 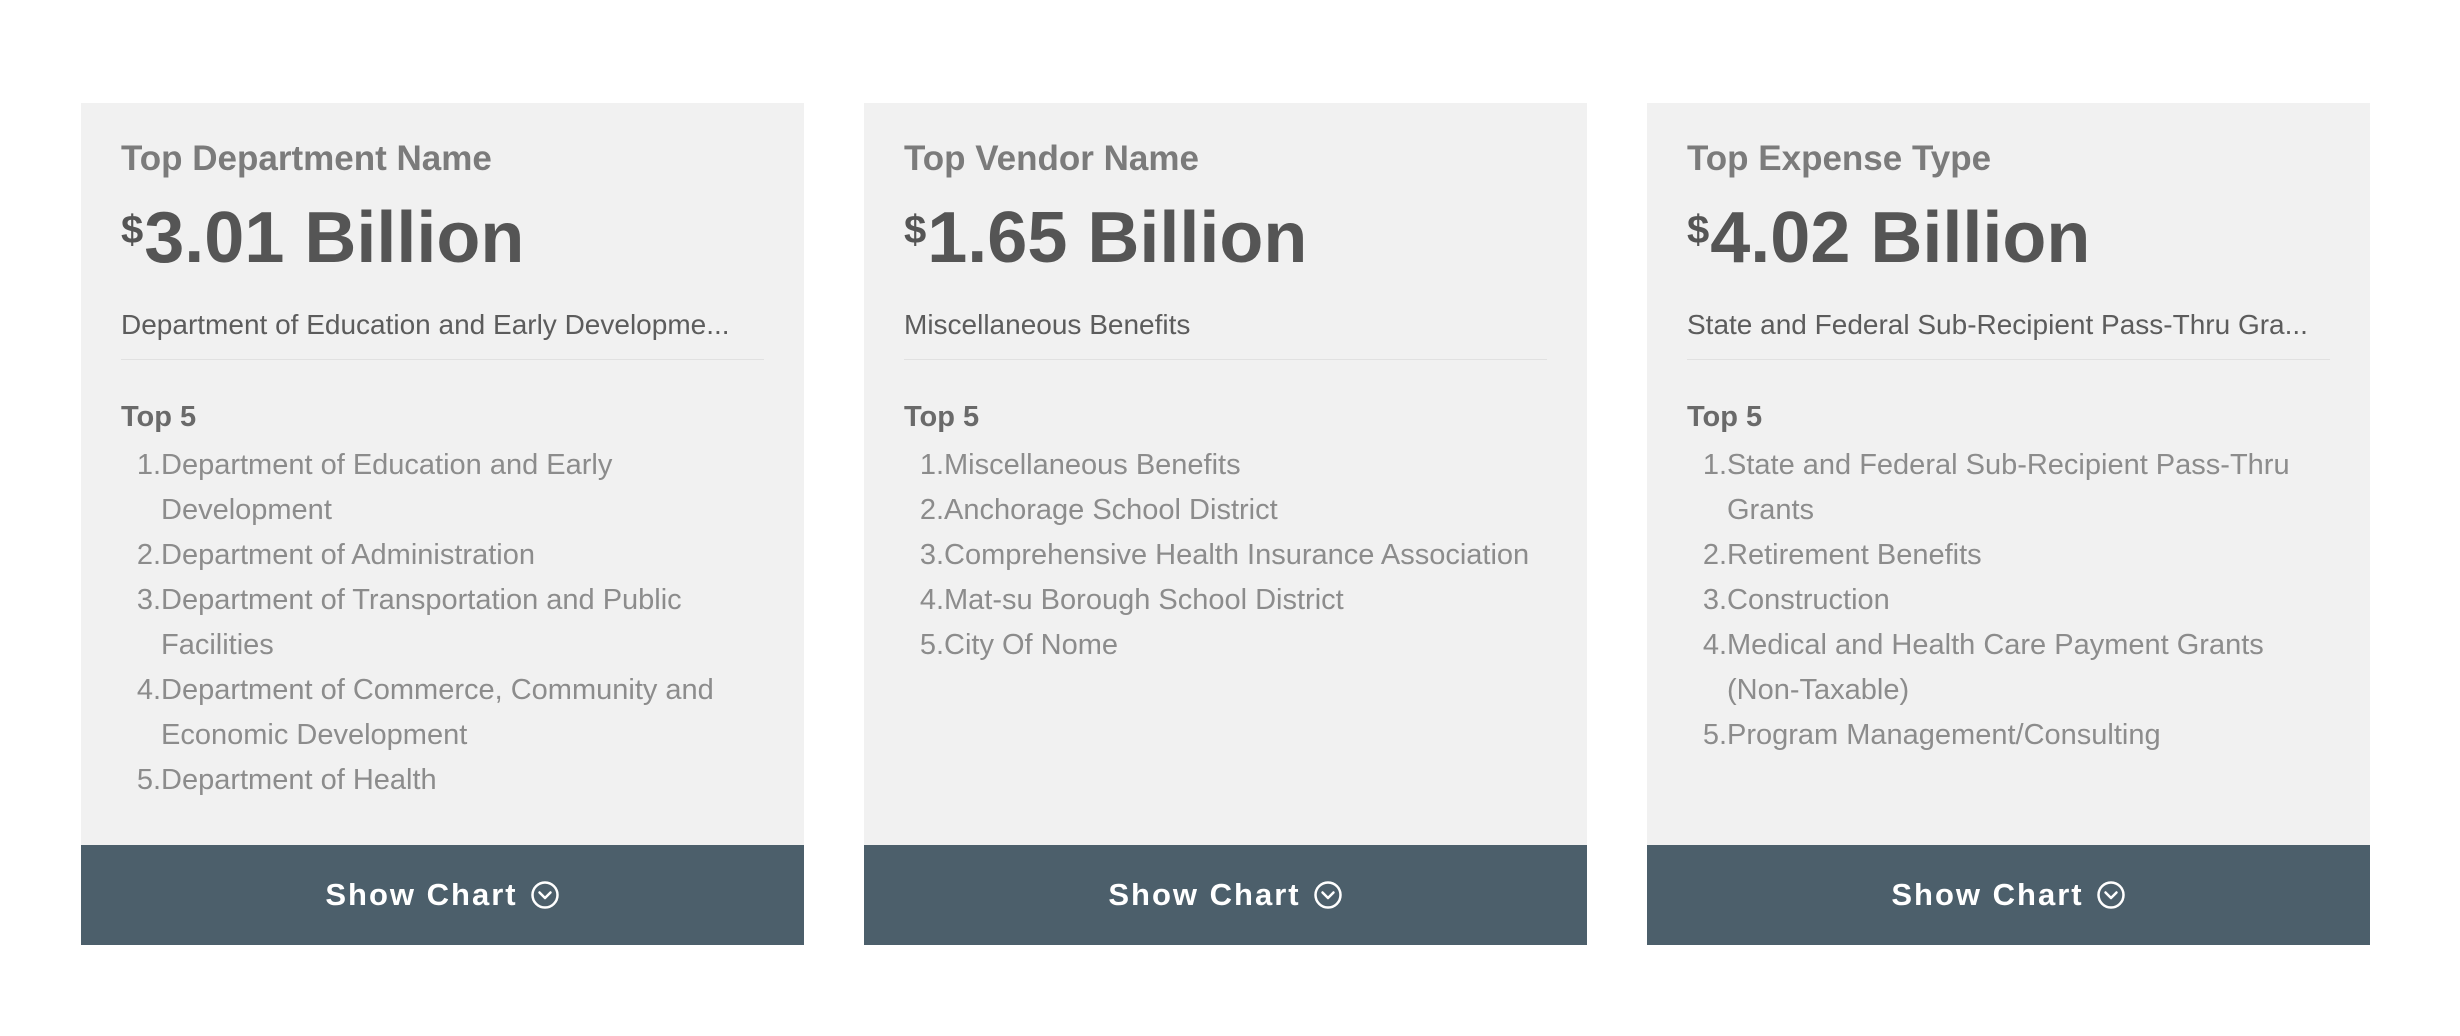 I want to click on list-item-text: City Of Nome, so click(x=1031, y=645).